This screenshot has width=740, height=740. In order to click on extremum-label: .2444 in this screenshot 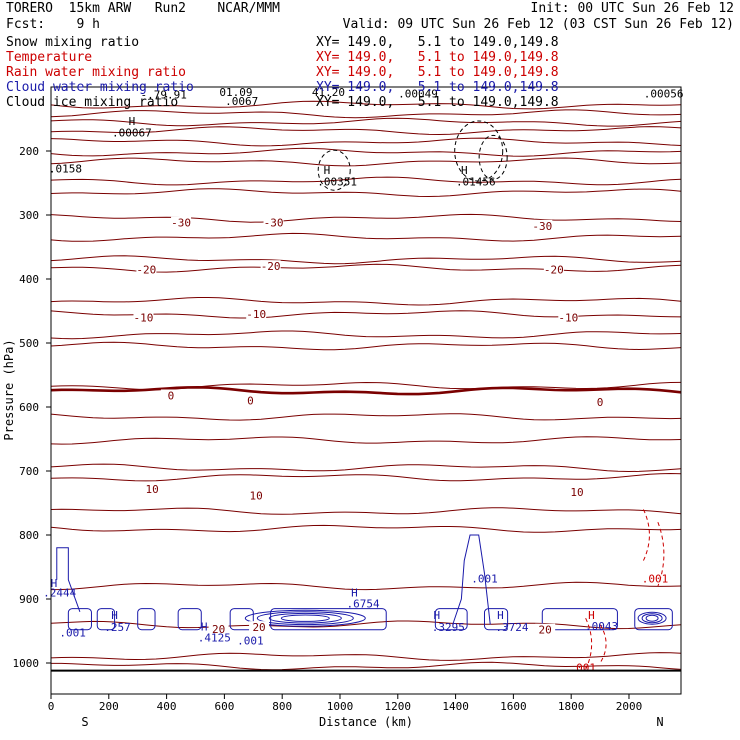, I will do `click(59, 593)`.